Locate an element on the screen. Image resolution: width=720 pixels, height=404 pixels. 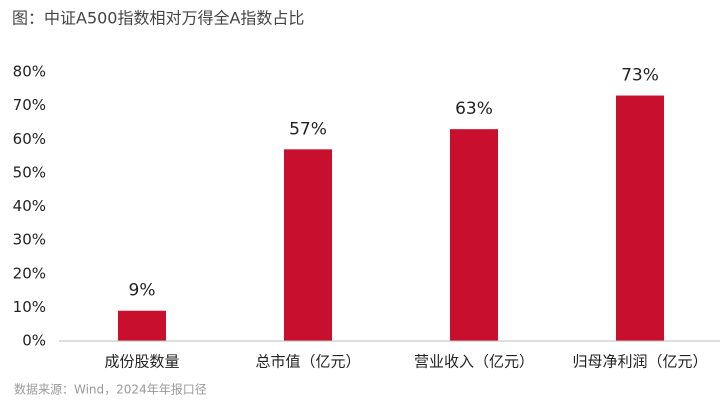
source-note: 数据来源：Wind，2024年年报口径 is located at coordinates (110, 389).